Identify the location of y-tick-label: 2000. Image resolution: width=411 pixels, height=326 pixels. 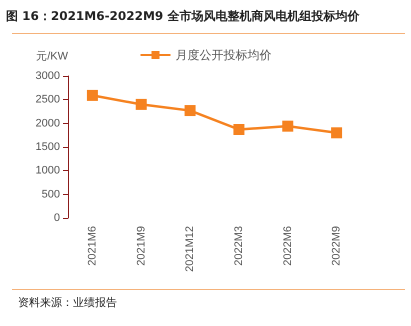
(48, 123).